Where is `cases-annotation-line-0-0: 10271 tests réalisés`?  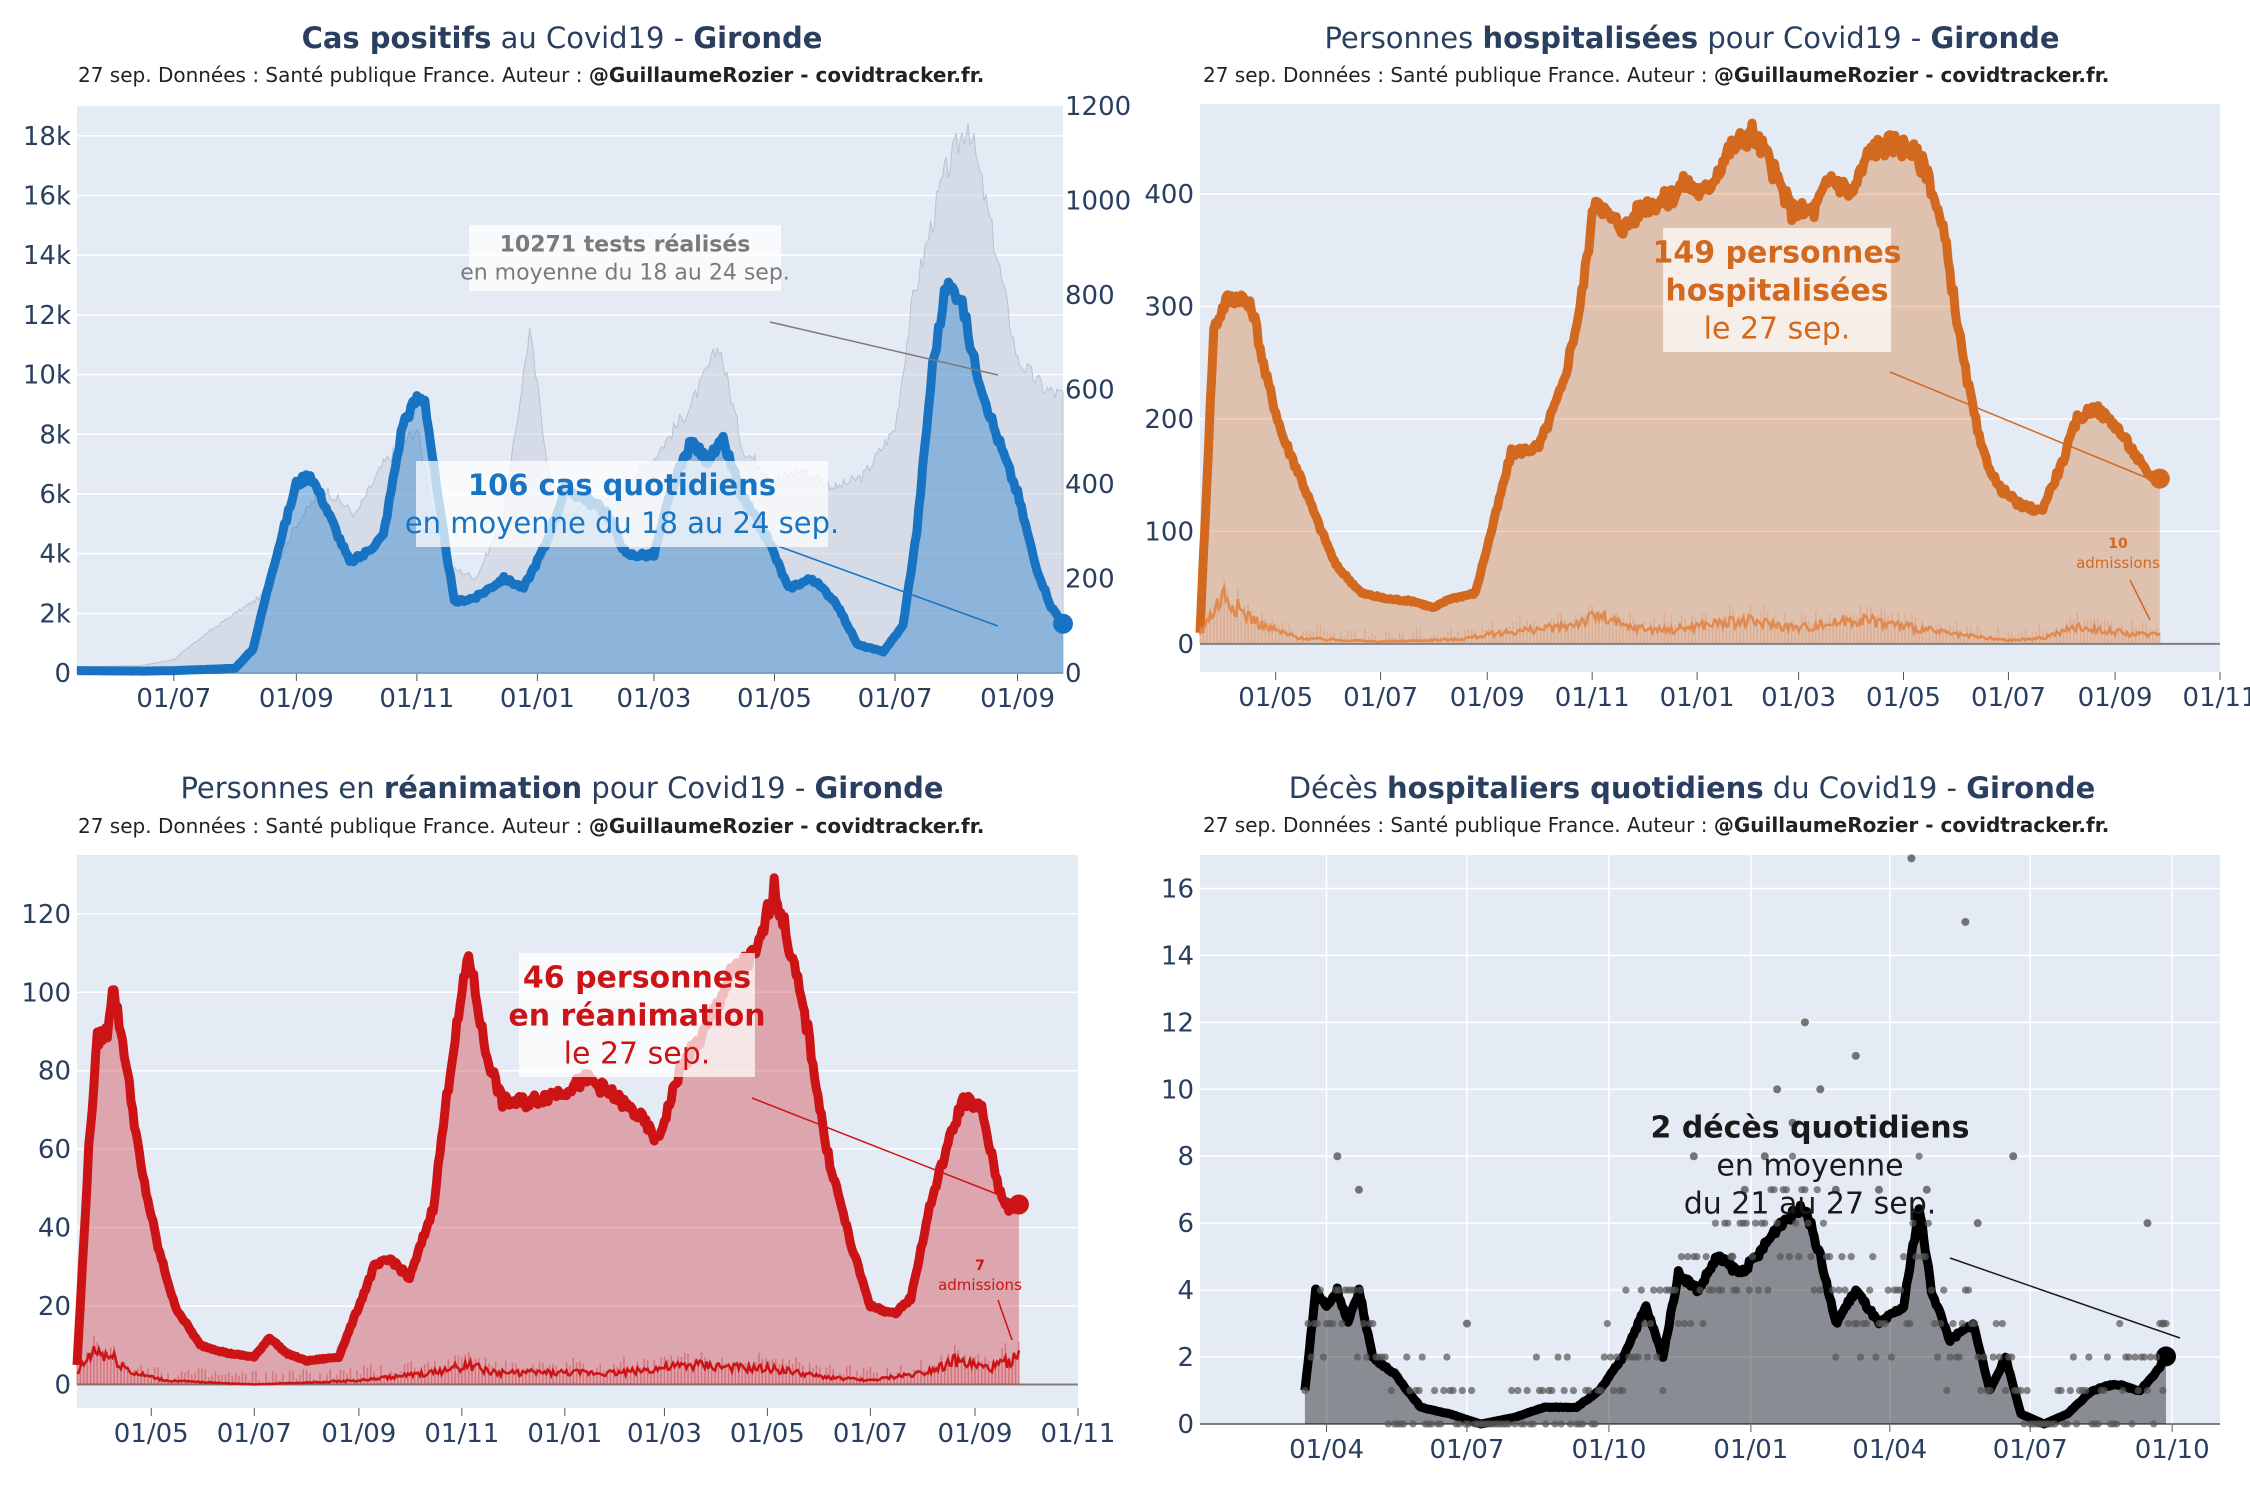
cases-annotation-line-0-0: 10271 tests réalisés is located at coordinates (625, 245).